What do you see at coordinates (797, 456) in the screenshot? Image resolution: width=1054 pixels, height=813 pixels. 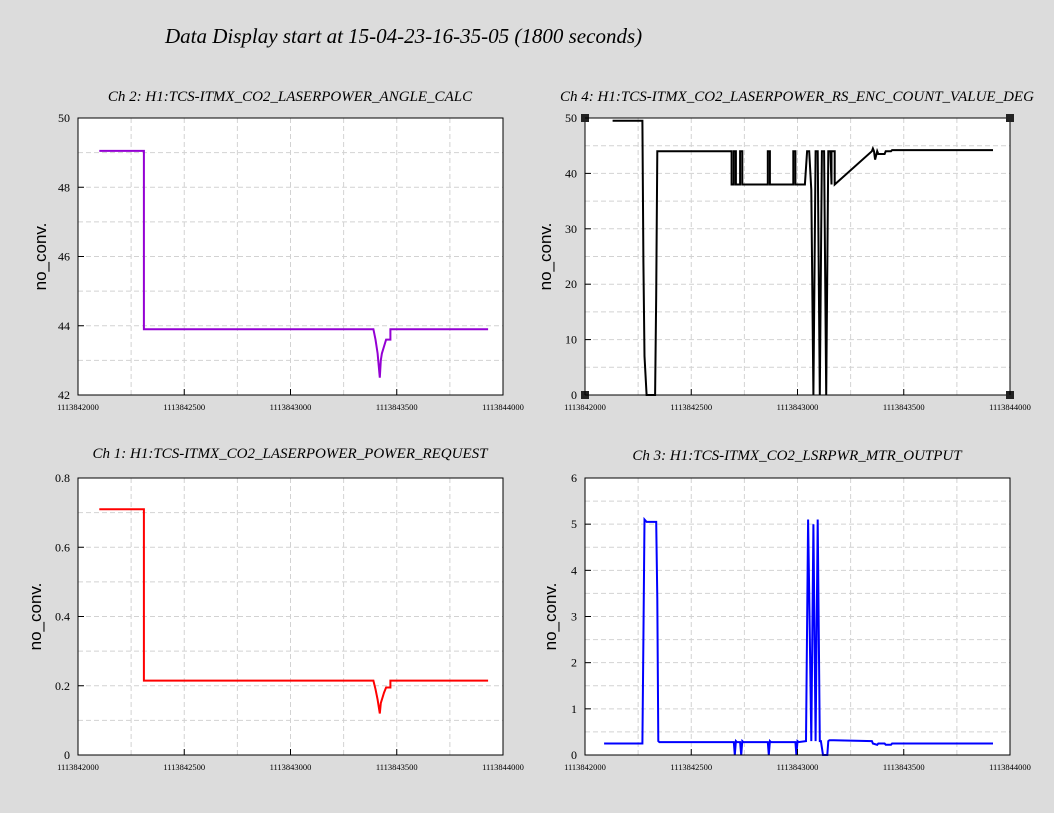 I see `chart-title: Ch 3: H1:TCS-ITMX_CO2_LSRPWR_MTR_OUTPUT` at bounding box center [797, 456].